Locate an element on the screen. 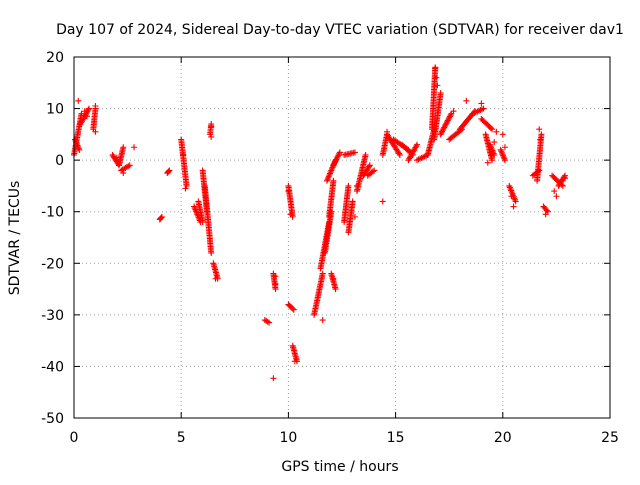 This screenshot has width=640, height=485. y-tick-label: 10 is located at coordinates (55, 110).